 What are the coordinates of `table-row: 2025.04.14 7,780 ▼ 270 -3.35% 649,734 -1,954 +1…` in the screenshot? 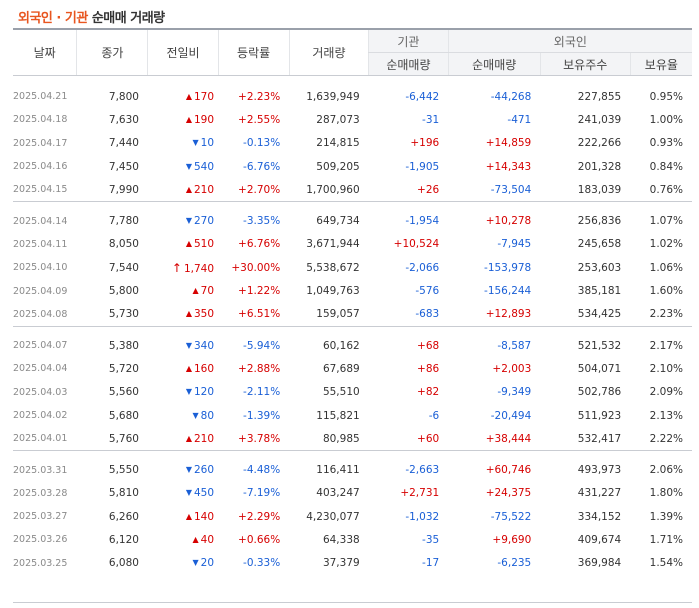 It's located at (352, 220).